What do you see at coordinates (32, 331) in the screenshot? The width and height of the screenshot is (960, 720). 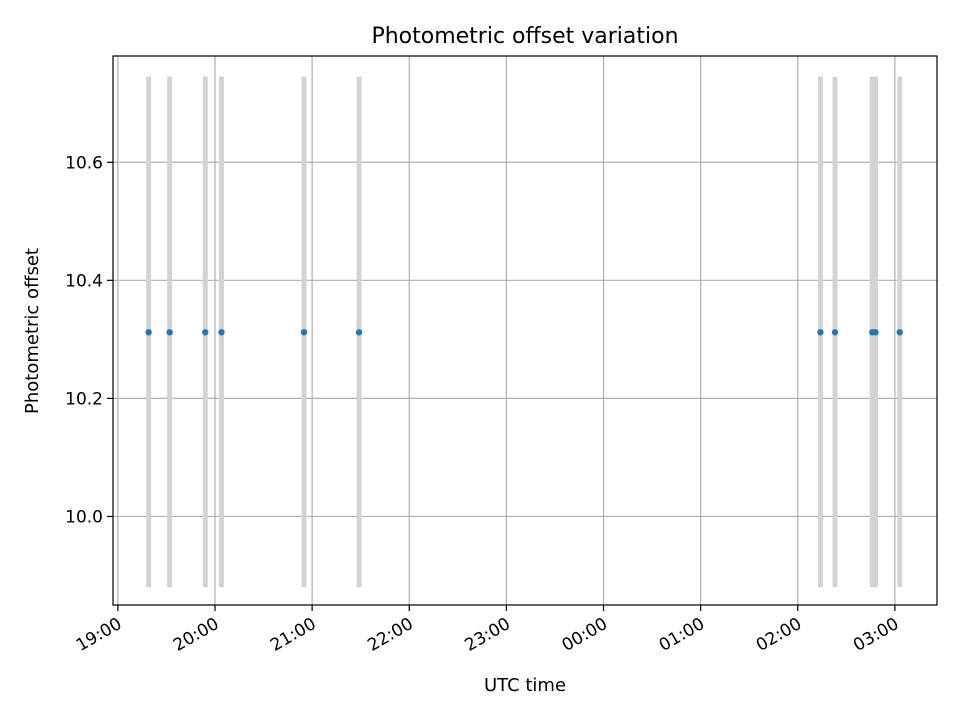 I see `y-axis-label: Photometric offset` at bounding box center [32, 331].